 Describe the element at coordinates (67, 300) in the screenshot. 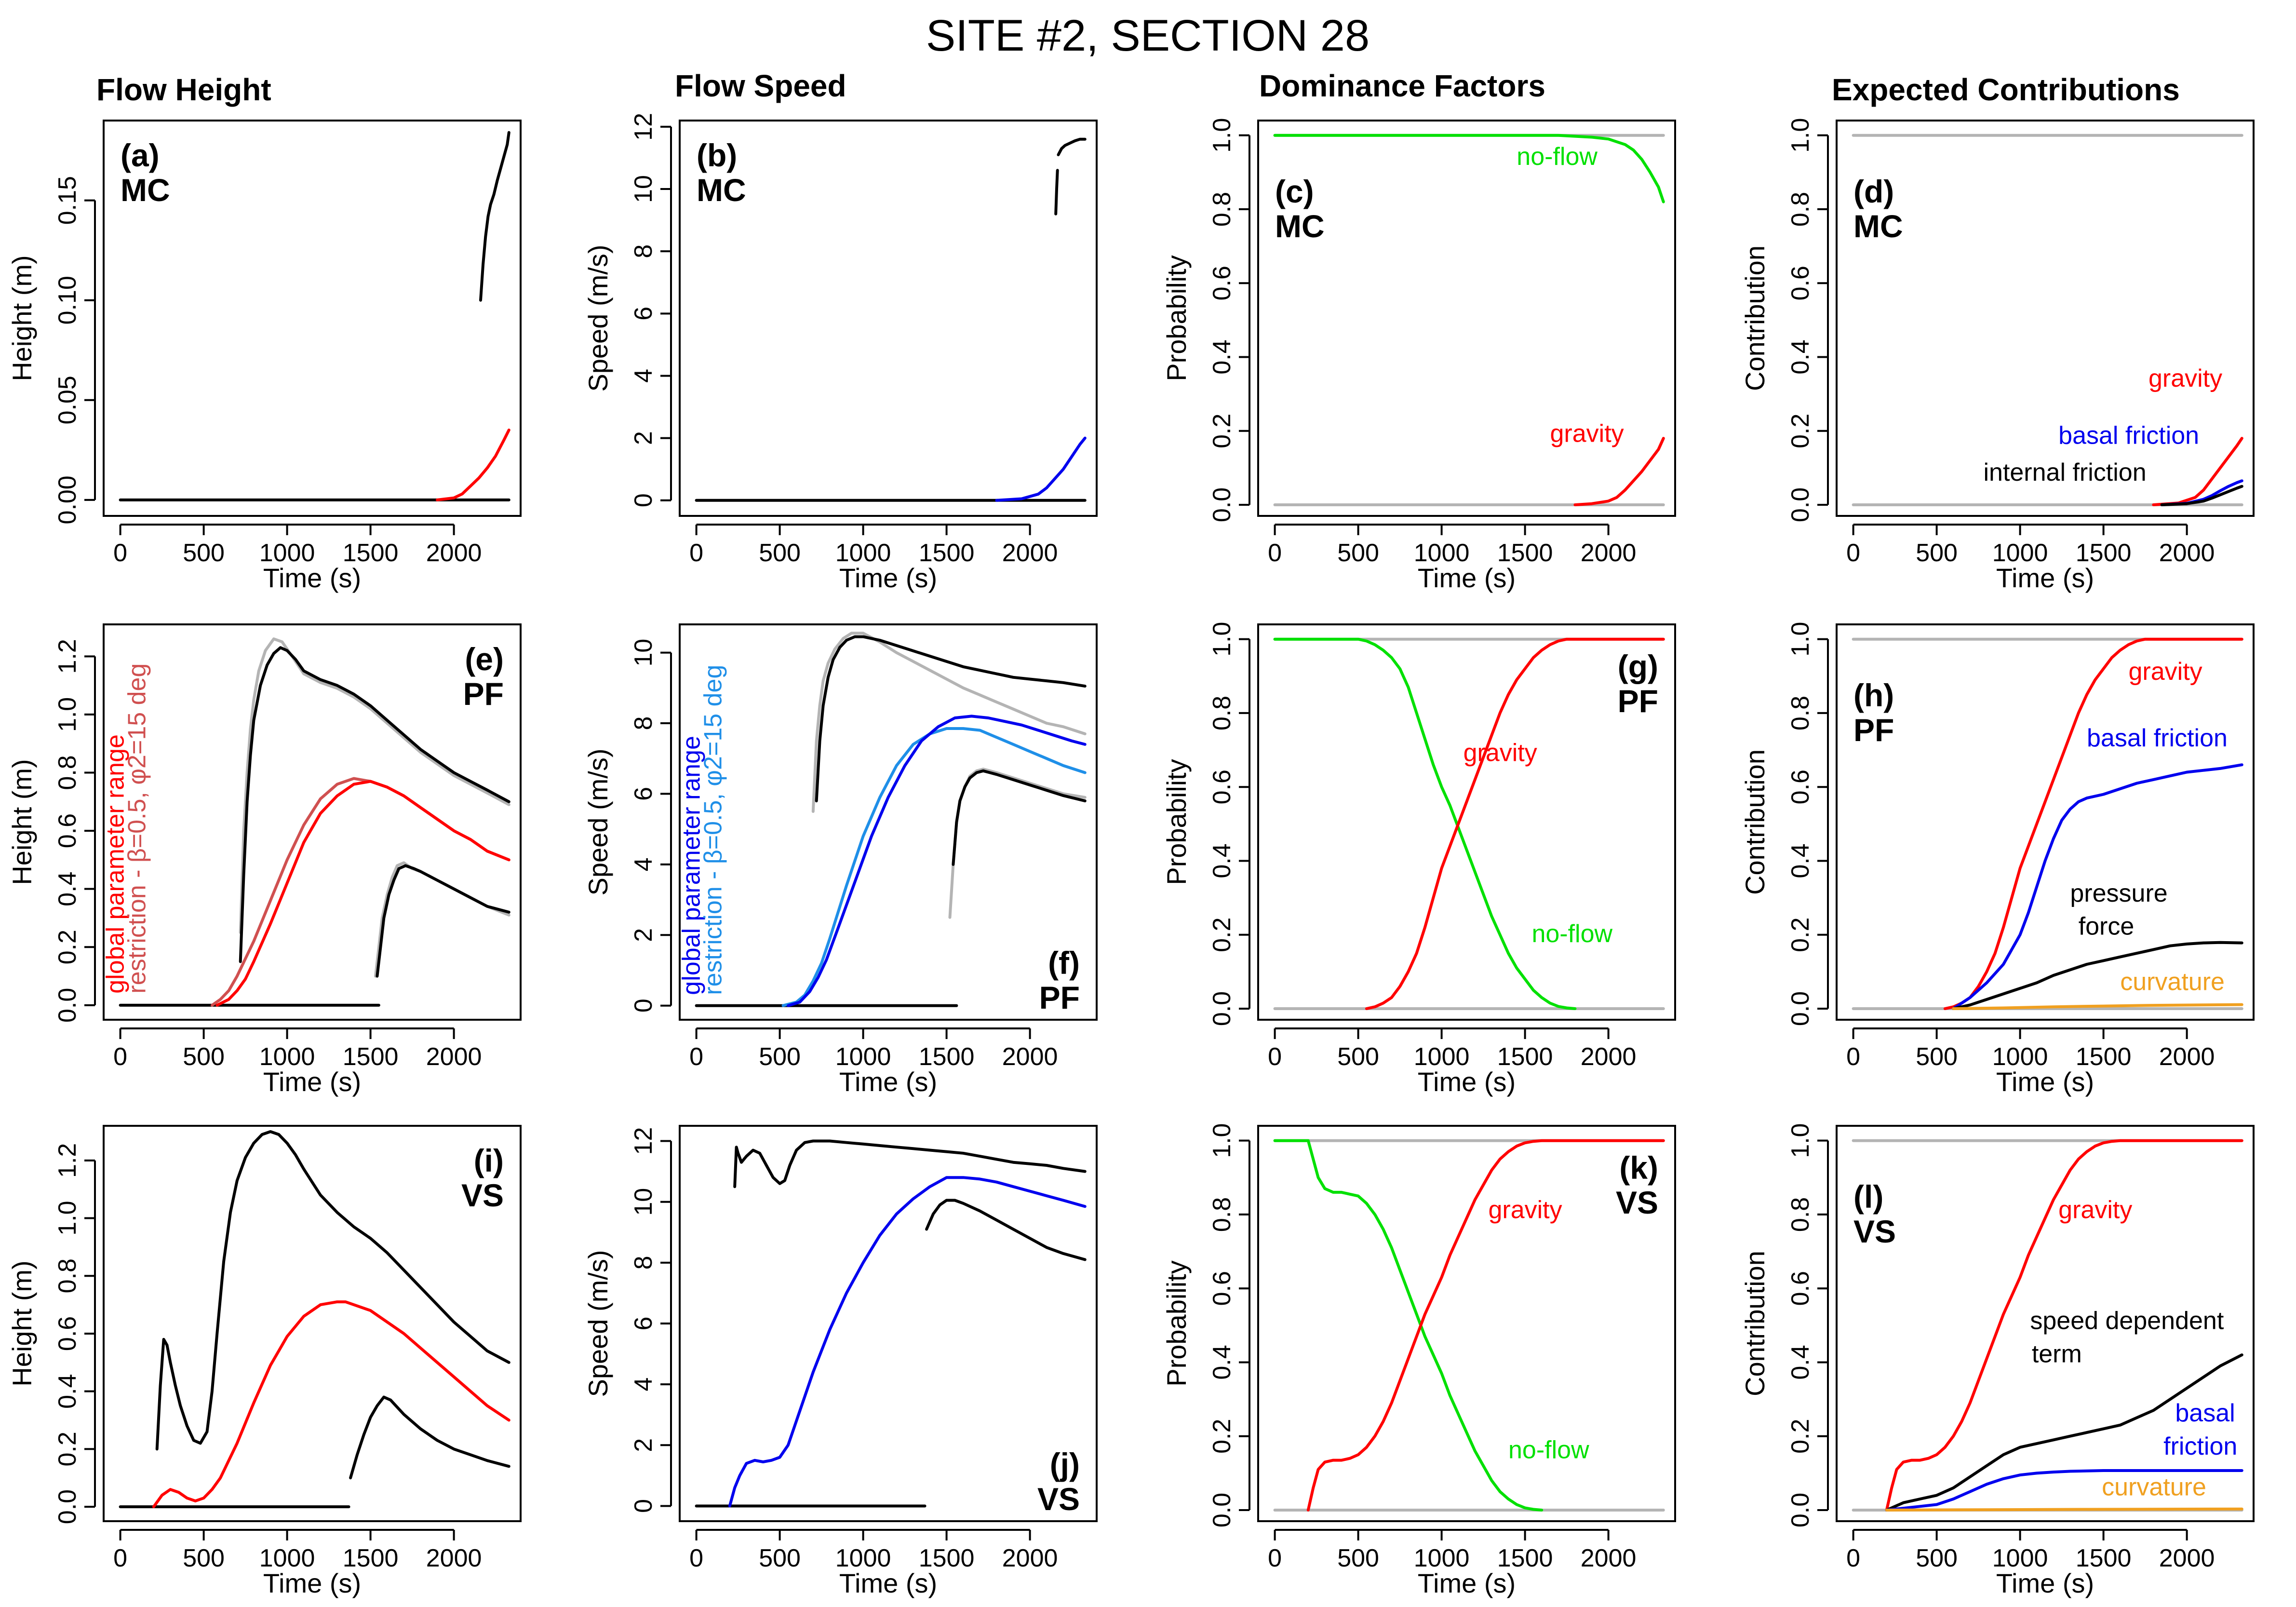

I see `y-tick-label: 0.10` at that location.